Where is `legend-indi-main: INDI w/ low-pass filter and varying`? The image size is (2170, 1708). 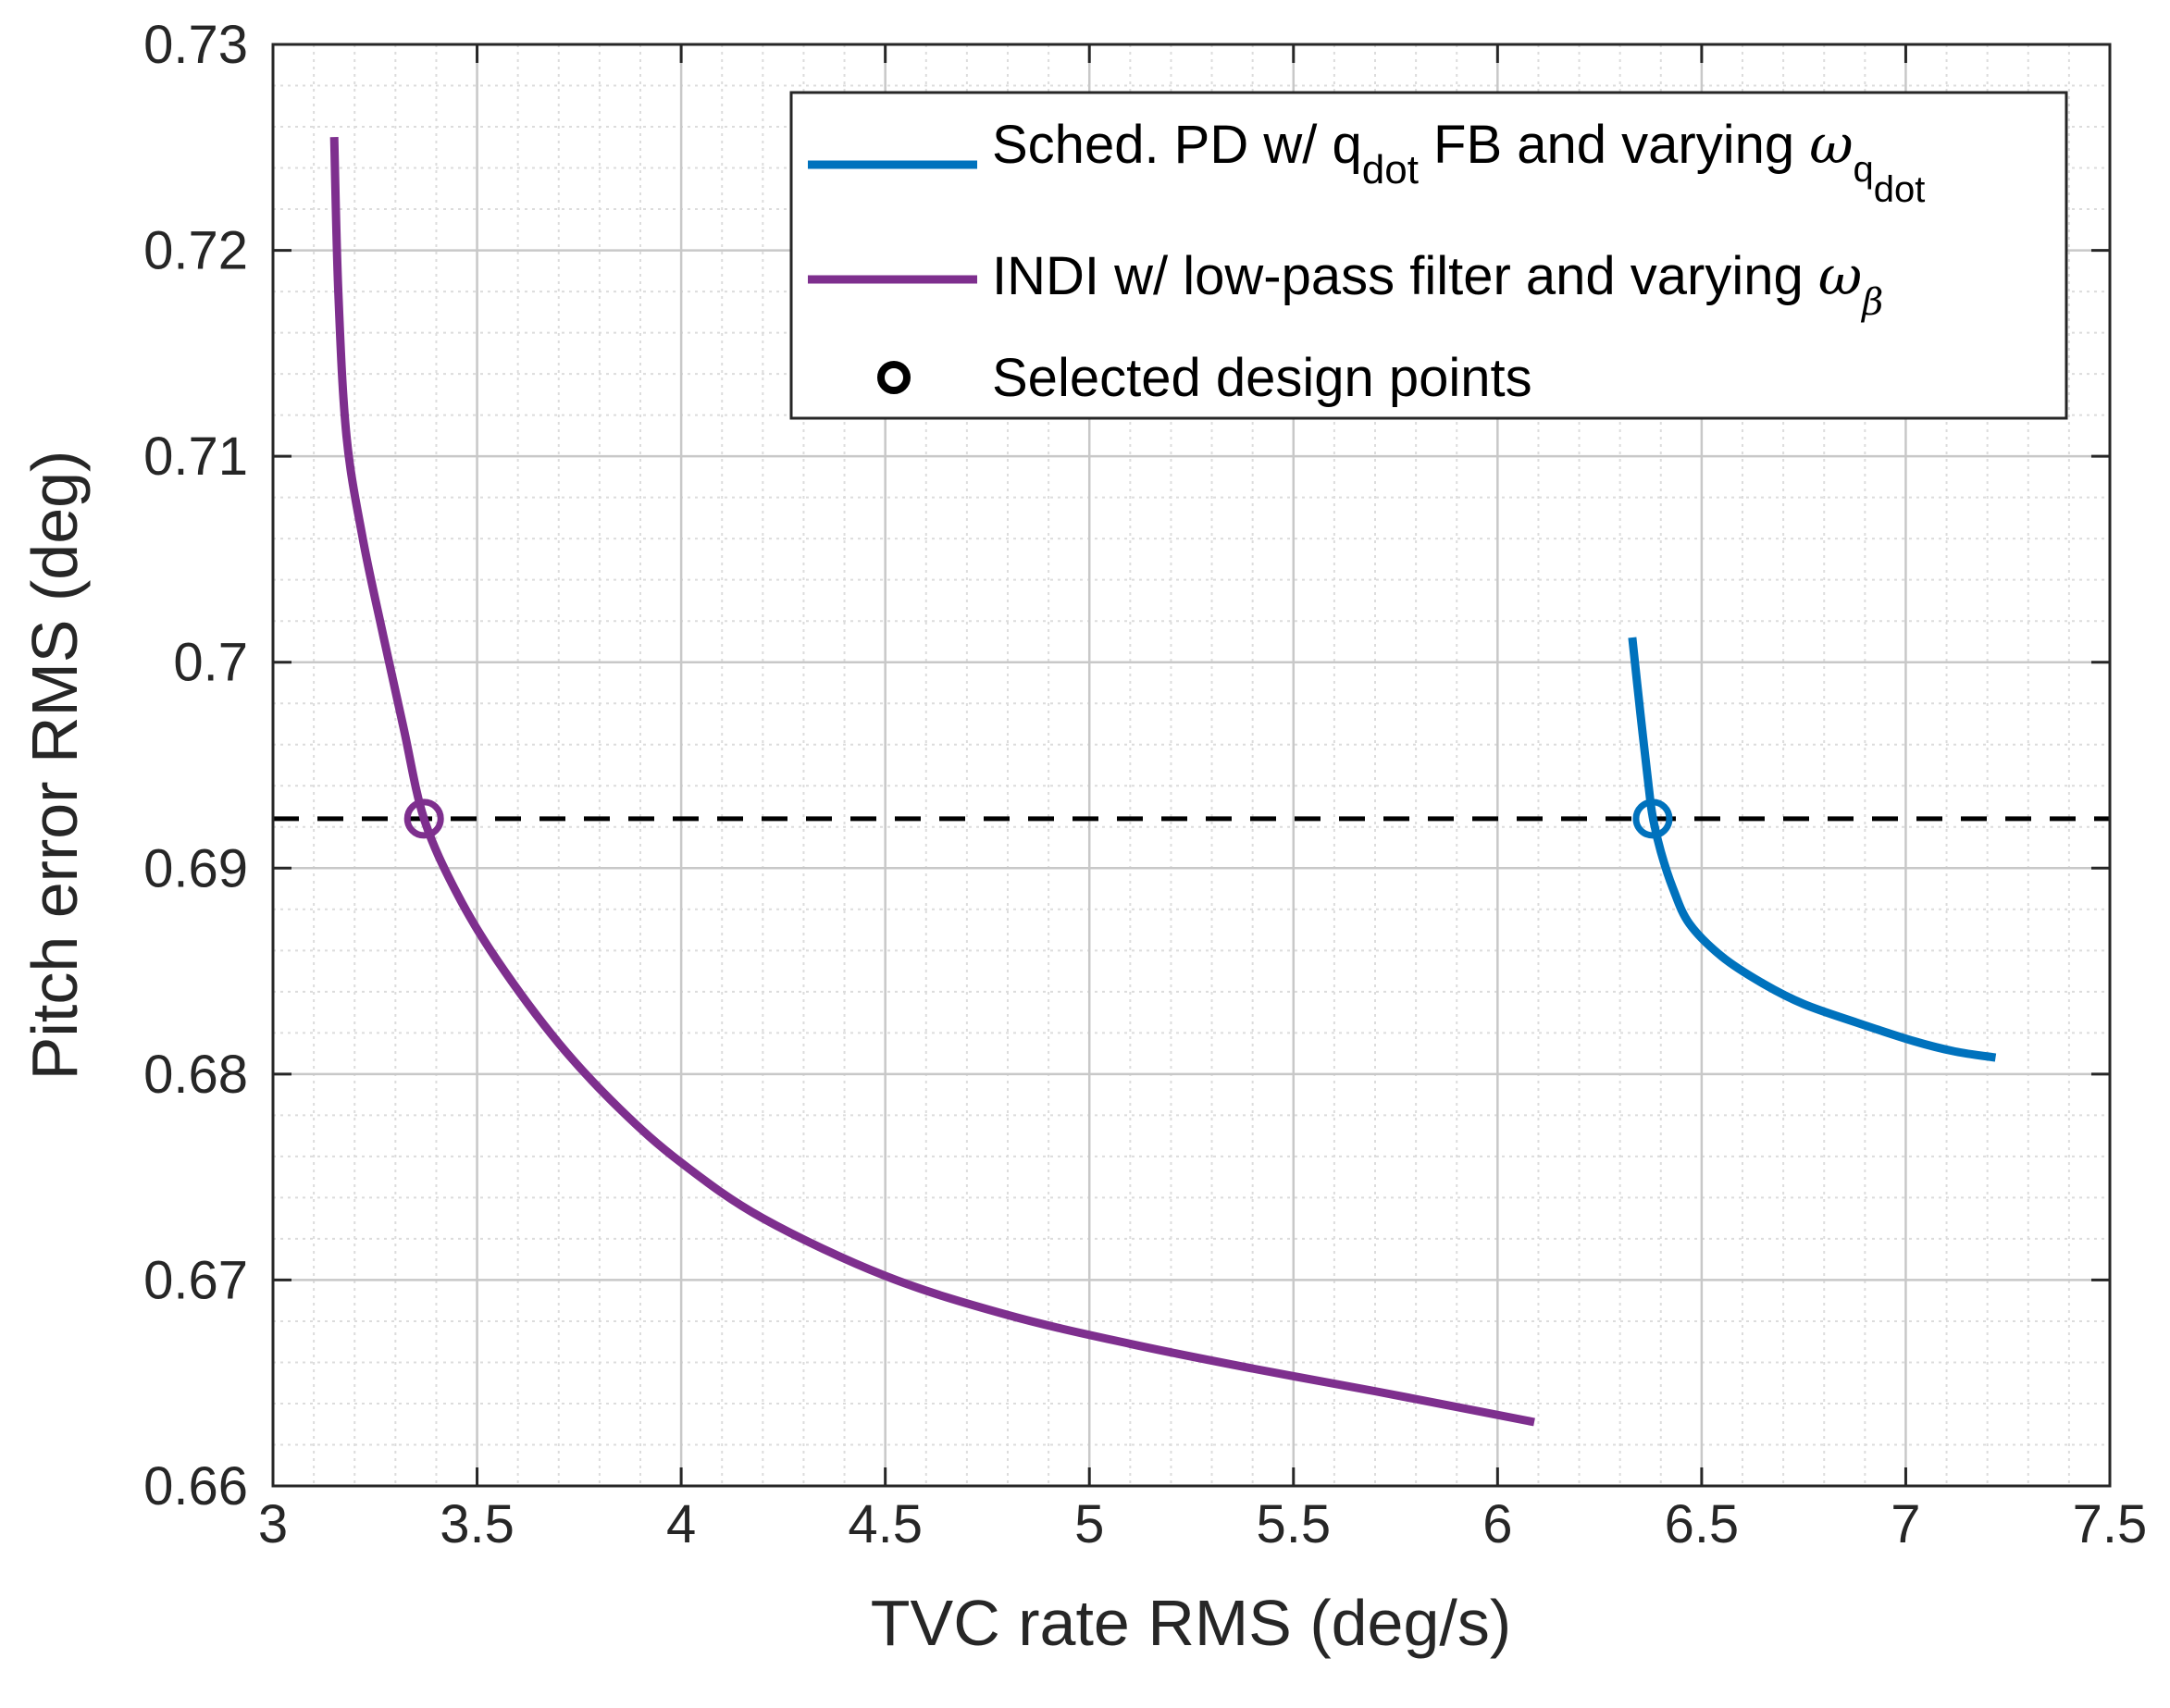
legend-indi-main: INDI w/ low-pass filter and varying is located at coordinates (1405, 276).